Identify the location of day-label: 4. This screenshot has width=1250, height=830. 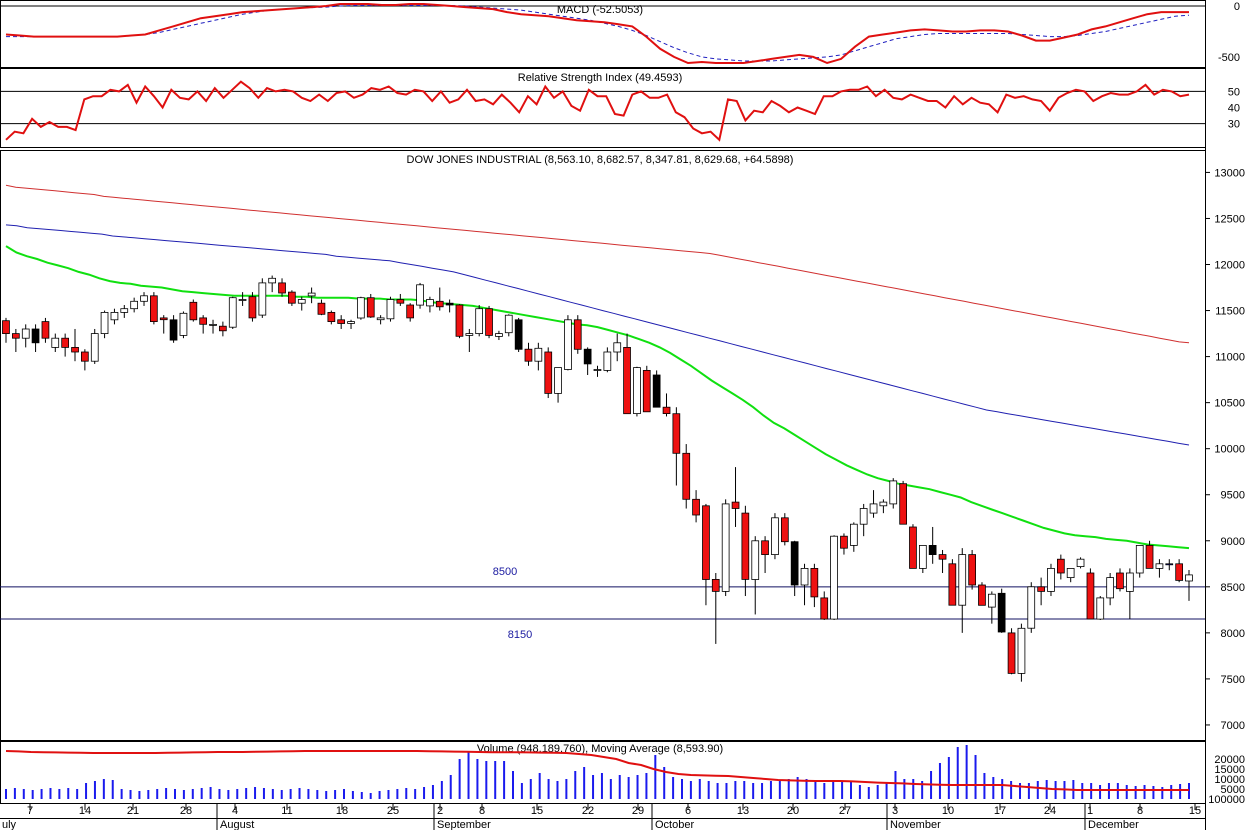
(235, 811).